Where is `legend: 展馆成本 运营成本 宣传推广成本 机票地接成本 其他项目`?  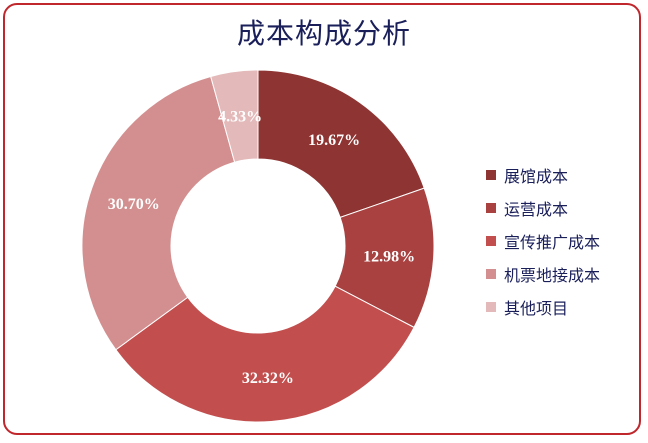 legend: 展馆成本 运营成本 宣传推广成本 机票地接成本 其他项目 is located at coordinates (543, 240).